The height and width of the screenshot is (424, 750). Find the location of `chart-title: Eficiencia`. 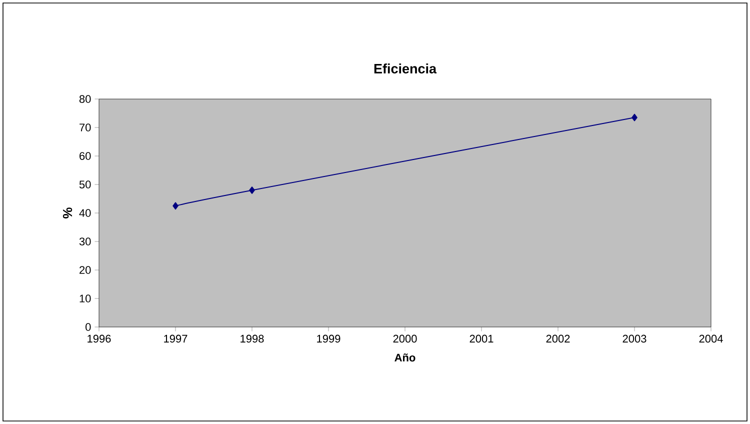

chart-title: Eficiencia is located at coordinates (405, 69).